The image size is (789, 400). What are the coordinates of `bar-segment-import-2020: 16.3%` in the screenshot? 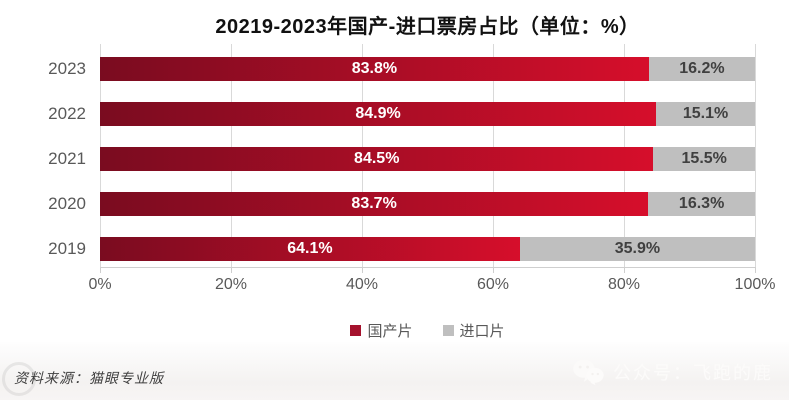 It's located at (701, 204).